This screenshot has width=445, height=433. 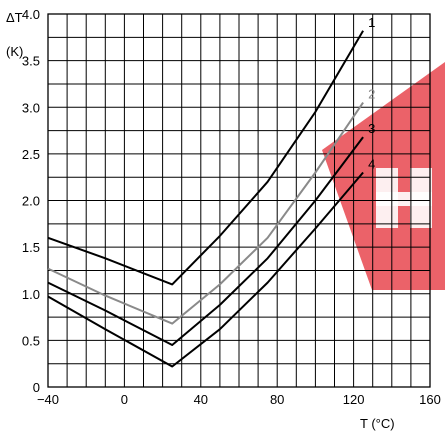 What do you see at coordinates (31, 14) in the screenshot?
I see `y-tick-label: 4.0` at bounding box center [31, 14].